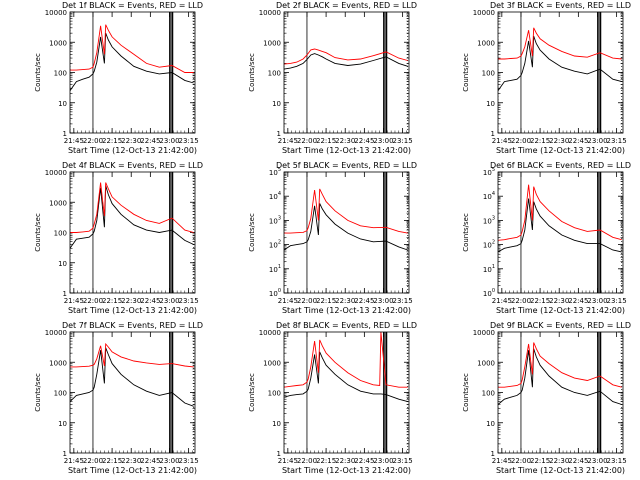 The image size is (640, 480). Describe the element at coordinates (279, 194) in the screenshot. I see `y-tick-exponent: 4` at that location.